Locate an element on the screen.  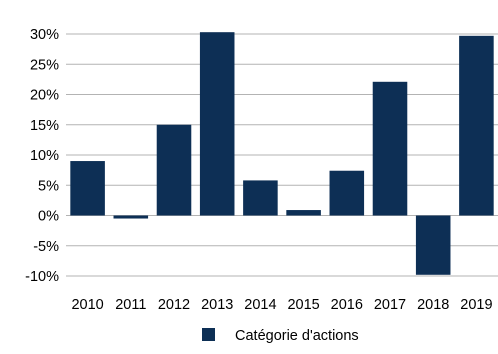
bar-2017 is located at coordinates (390, 148).